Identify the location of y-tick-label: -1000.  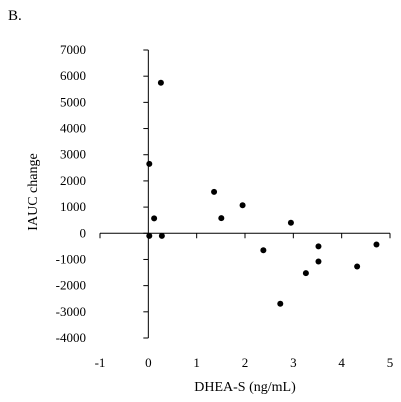
(71, 258).